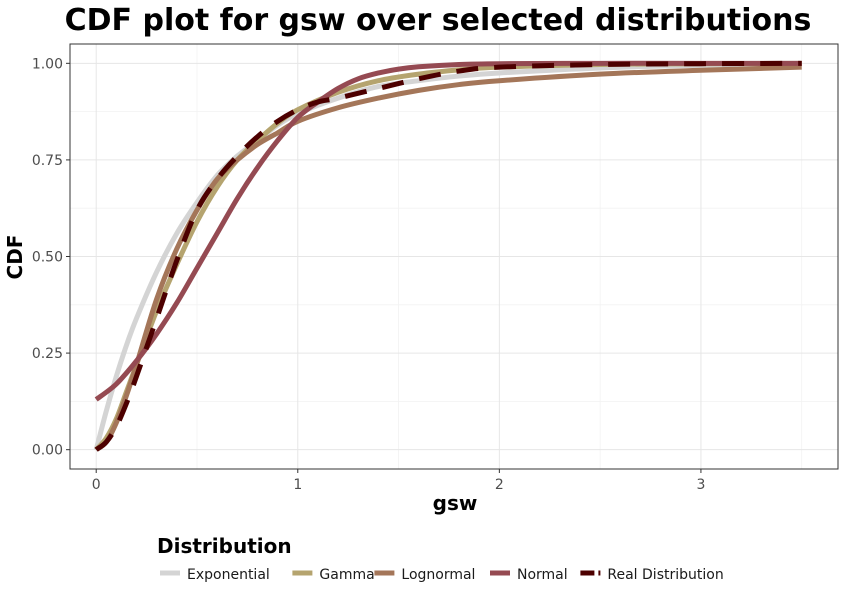 This screenshot has height=600, width=850. I want to click on legend-label-lognormal: Lognormal, so click(438, 575).